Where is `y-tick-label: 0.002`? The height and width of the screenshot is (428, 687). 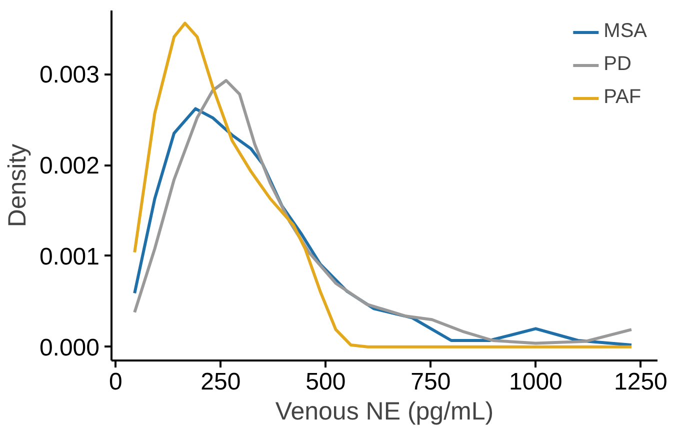
y-tick-label: 0.002 is located at coordinates (69, 166).